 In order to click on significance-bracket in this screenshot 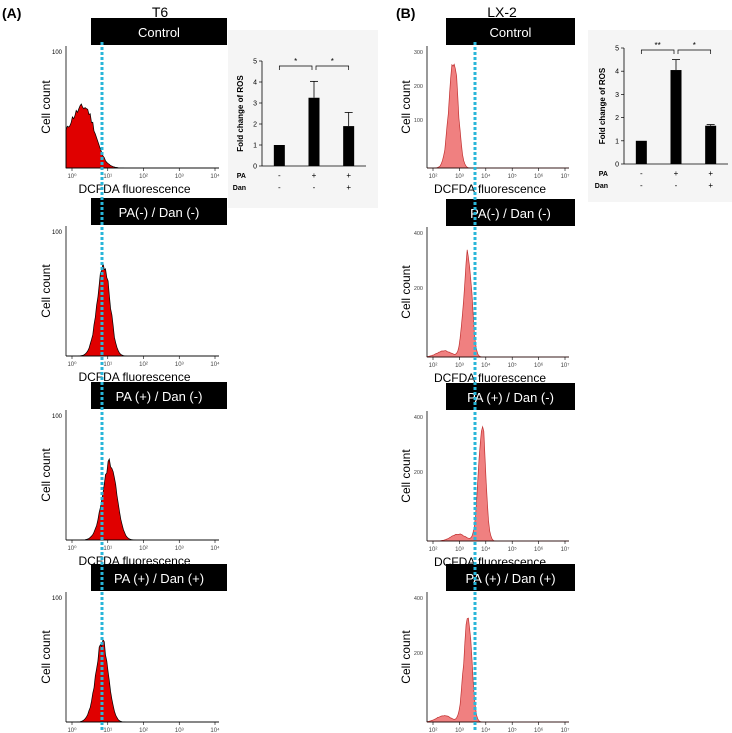, I will do `click(295, 67)`.